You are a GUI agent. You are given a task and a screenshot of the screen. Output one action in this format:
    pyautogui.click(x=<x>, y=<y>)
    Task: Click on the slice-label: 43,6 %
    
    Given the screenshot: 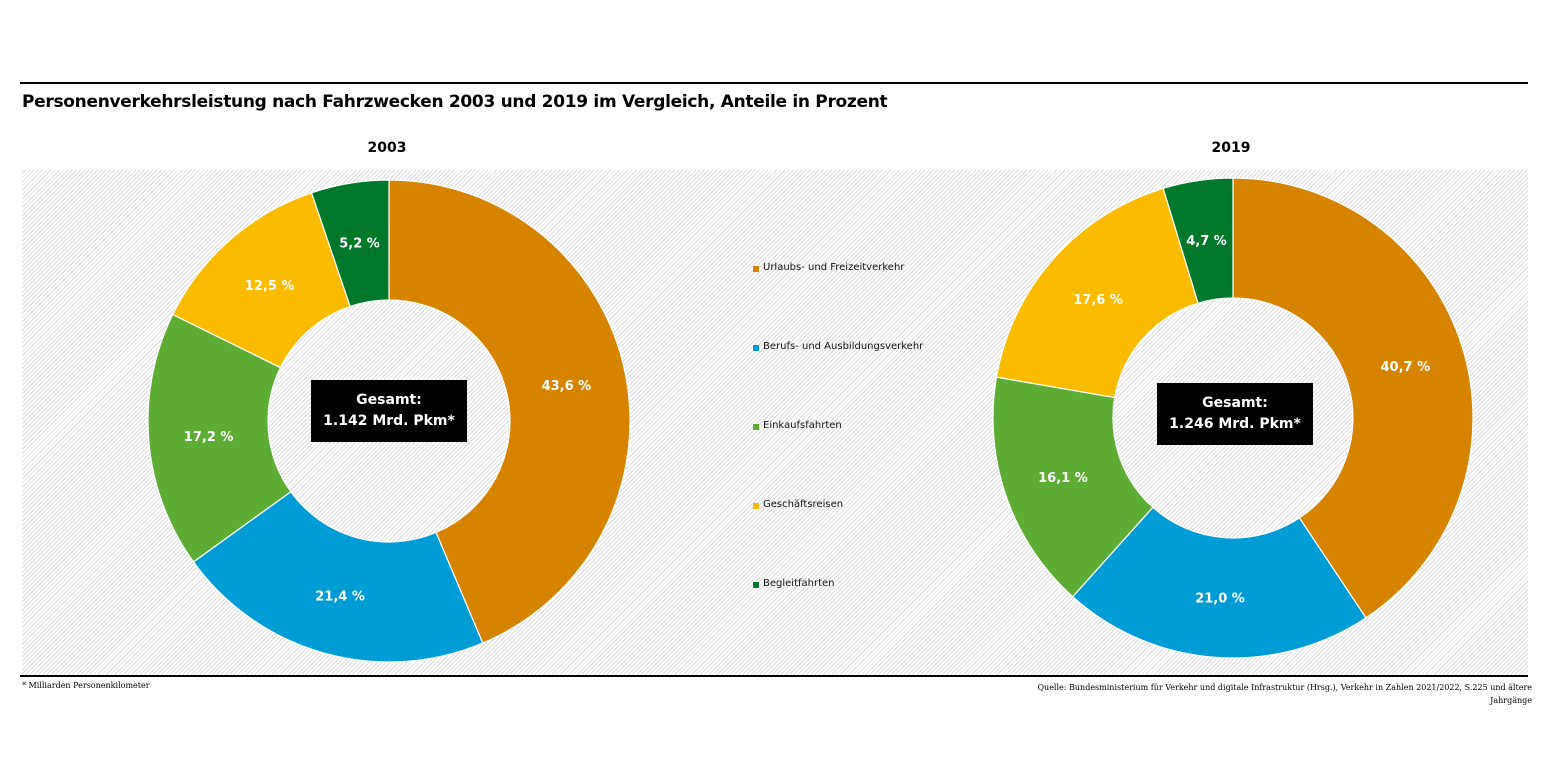 What is the action you would take?
    pyautogui.click(x=567, y=386)
    